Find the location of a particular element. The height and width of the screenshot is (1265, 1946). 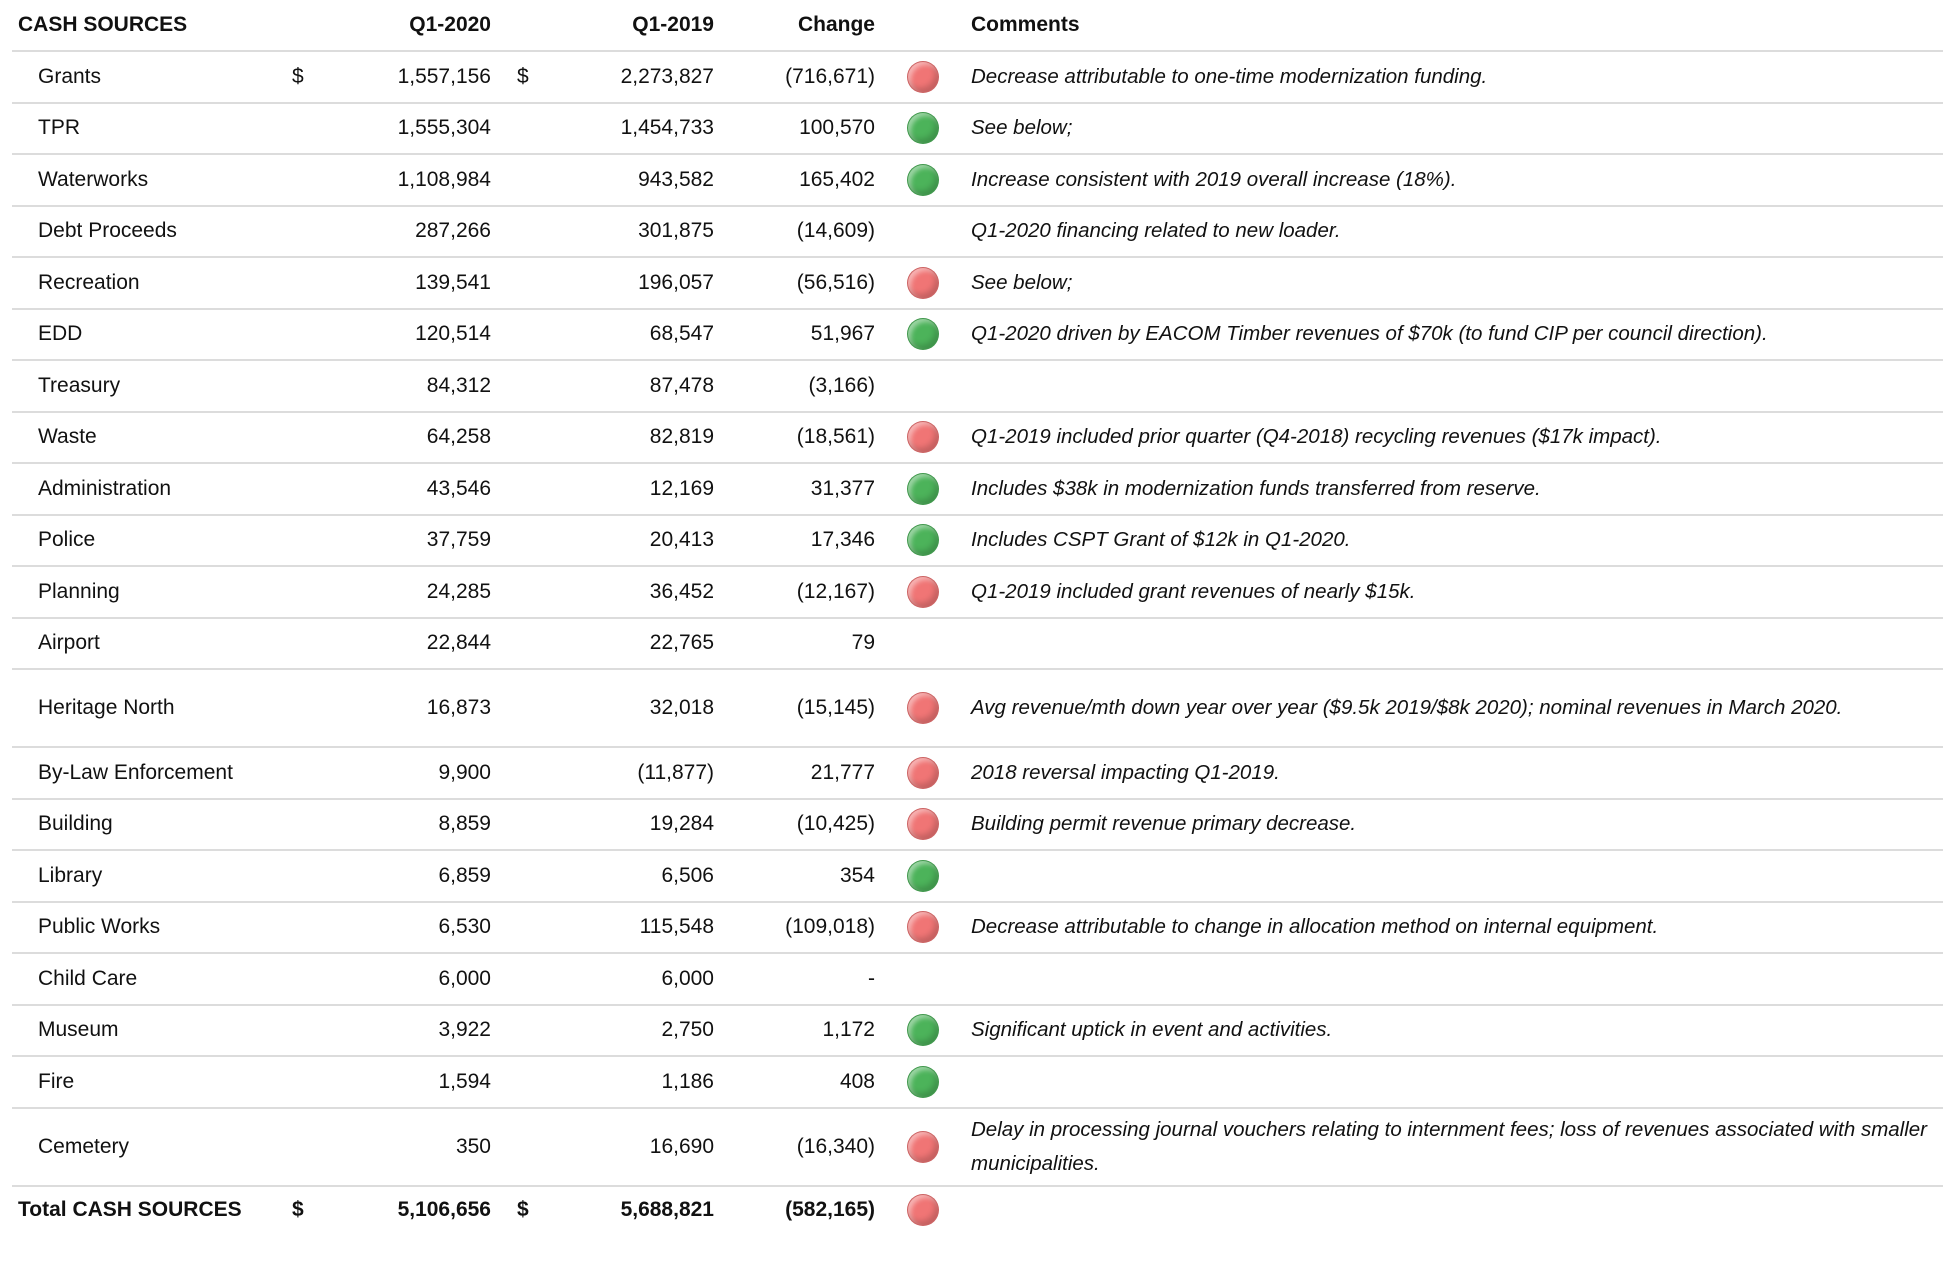

row-label: Grants is located at coordinates (152, 77).